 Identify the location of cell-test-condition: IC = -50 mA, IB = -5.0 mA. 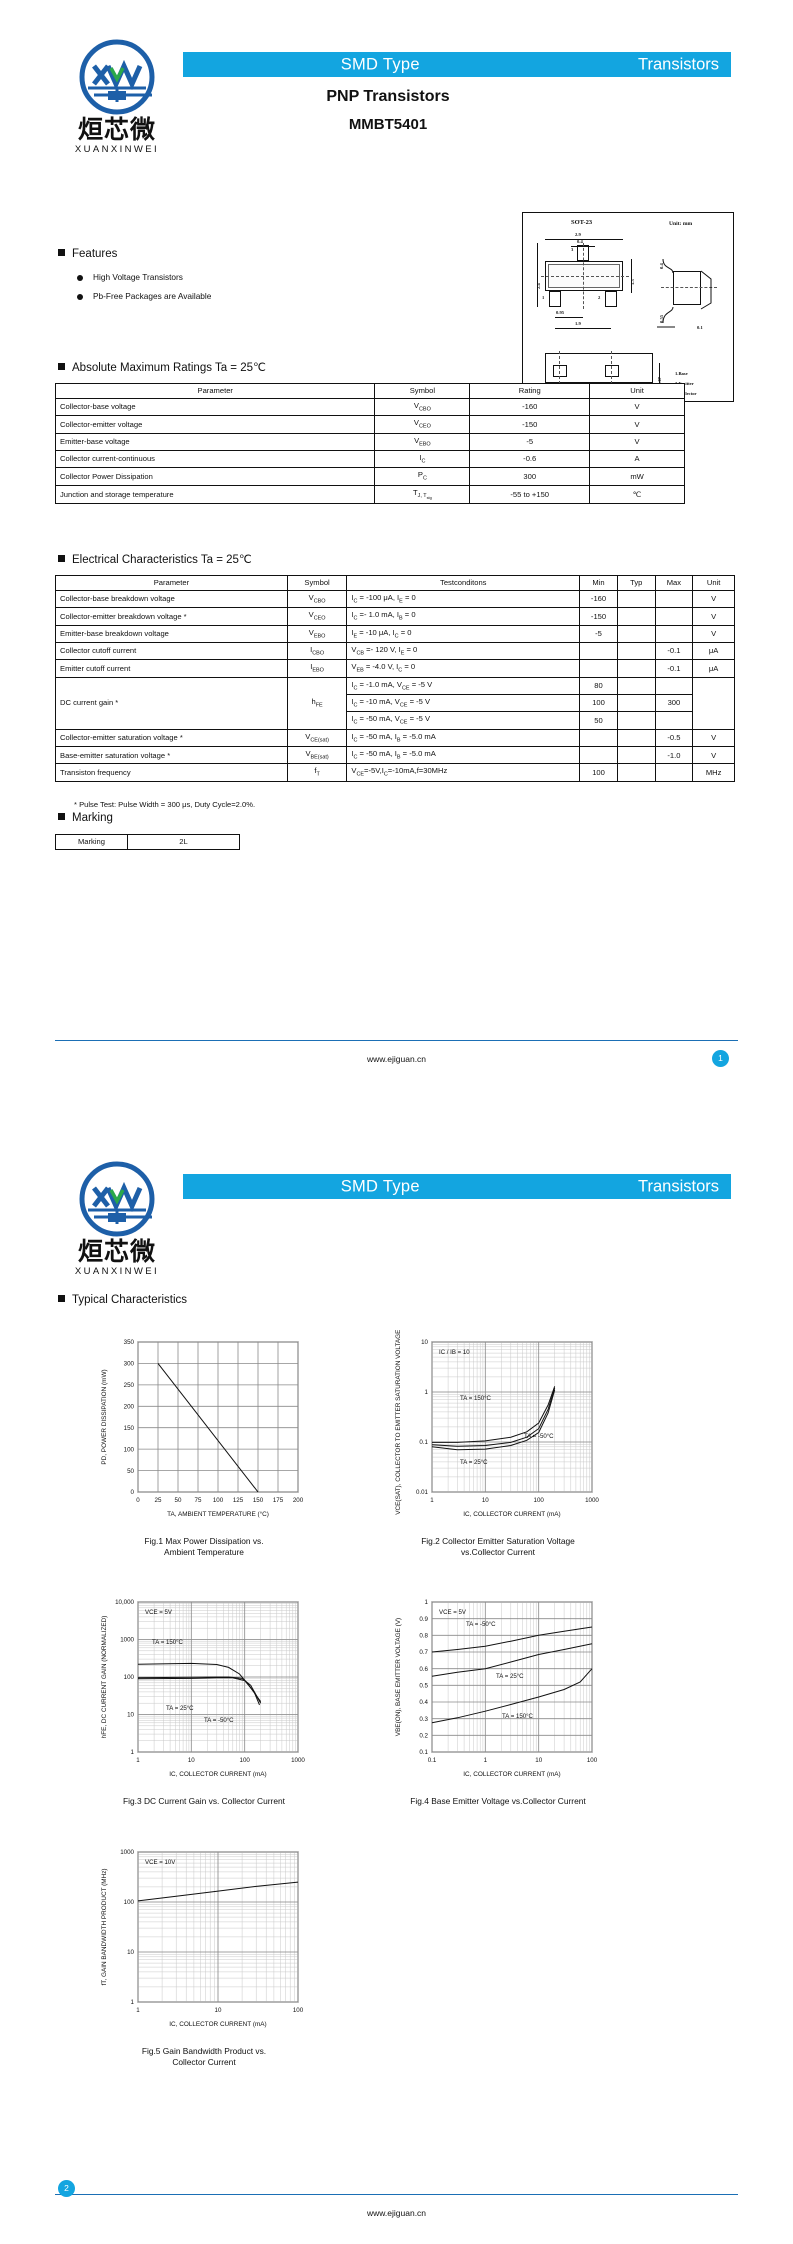
(463, 755).